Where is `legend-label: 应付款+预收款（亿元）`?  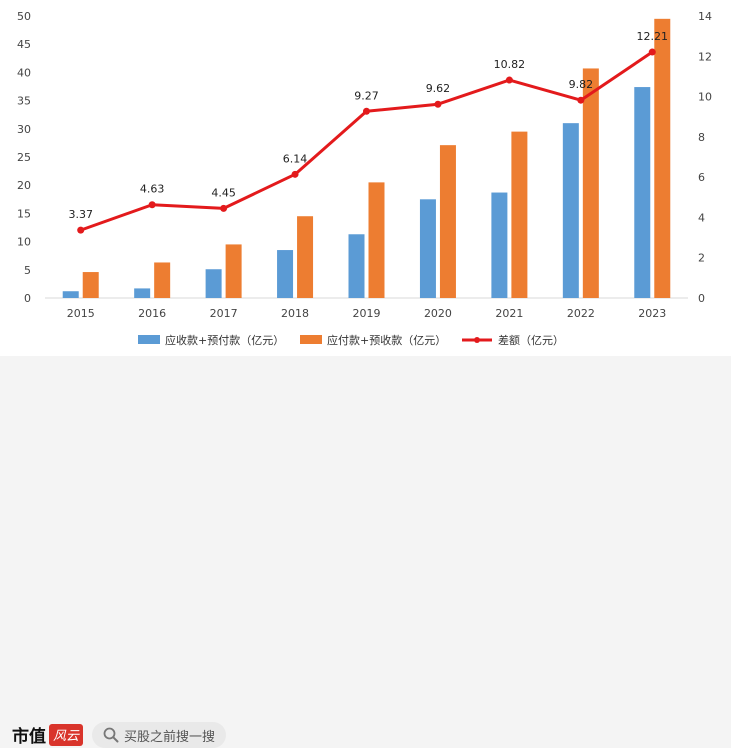 legend-label: 应付款+预收款（亿元） is located at coordinates (386, 340).